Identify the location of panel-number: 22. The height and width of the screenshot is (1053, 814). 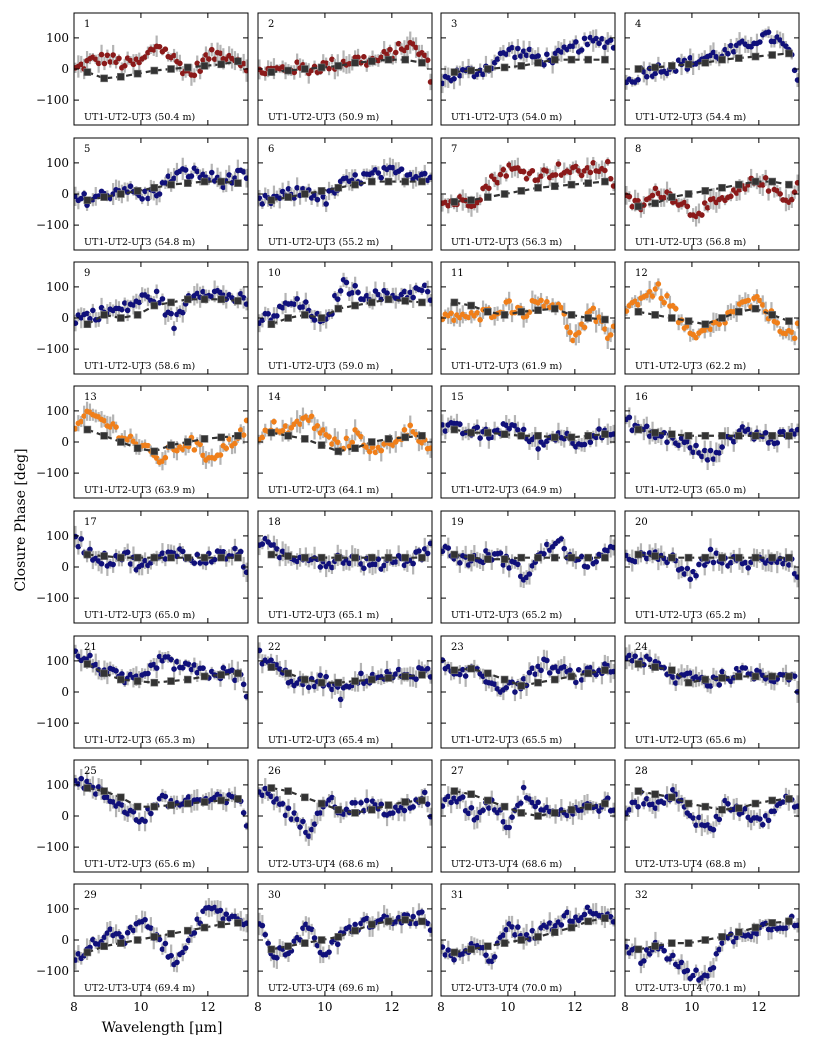
(274, 647).